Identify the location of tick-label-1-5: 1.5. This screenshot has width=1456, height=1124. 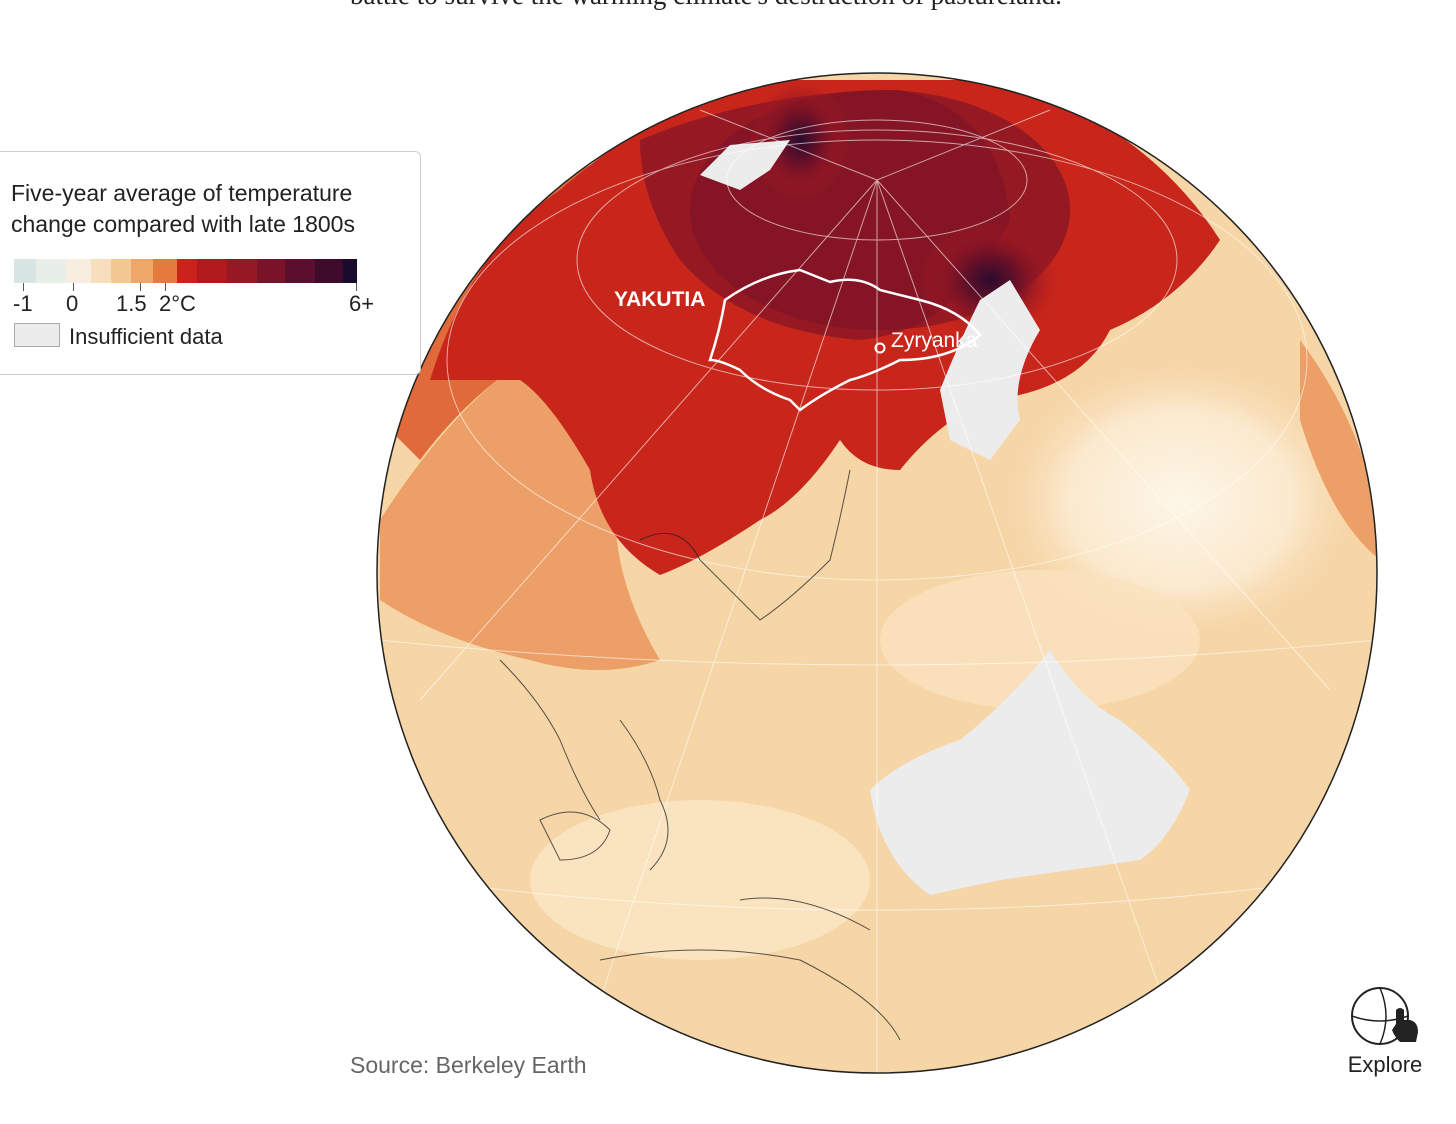
(131, 303).